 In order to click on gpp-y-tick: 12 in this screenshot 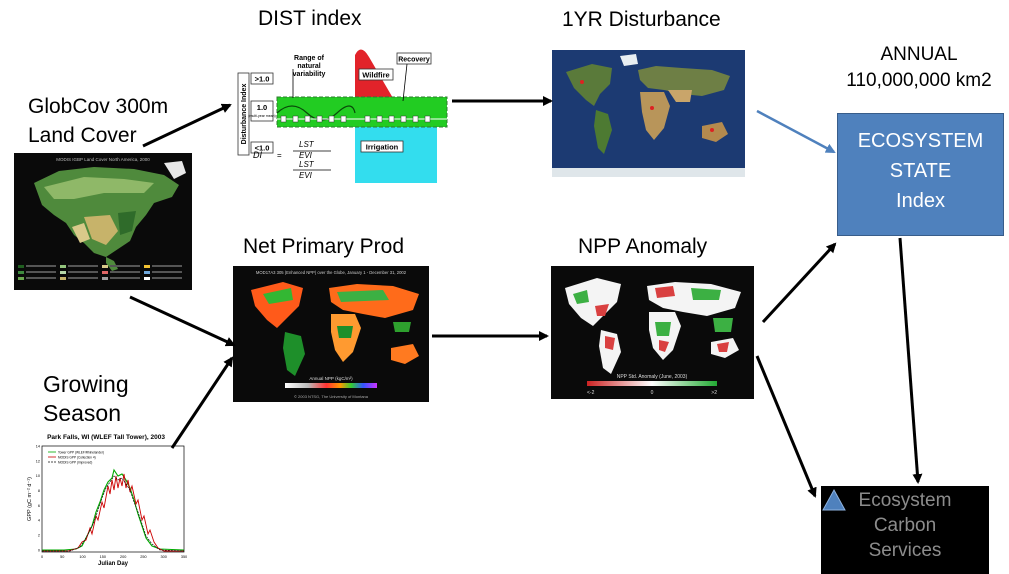, I will do `click(38, 461)`.